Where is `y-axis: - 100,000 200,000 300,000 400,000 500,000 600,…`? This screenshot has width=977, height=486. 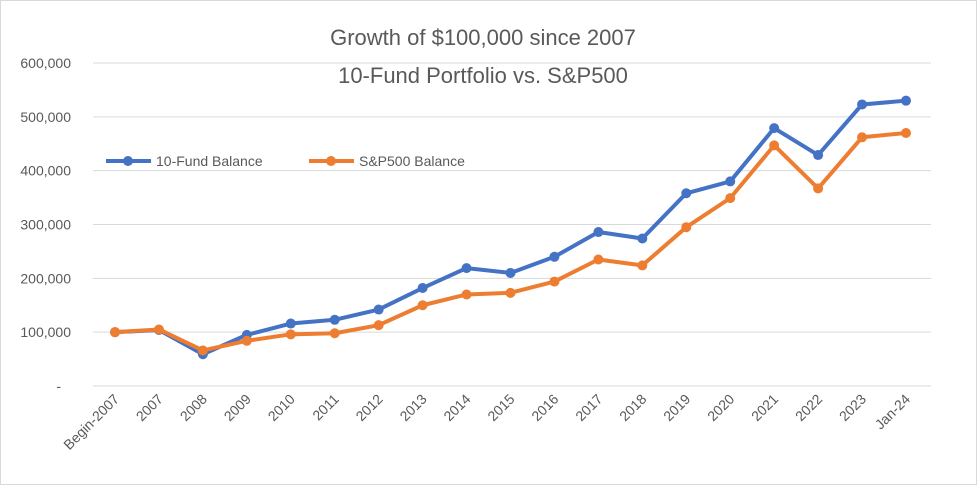
y-axis: - 100,000 200,000 300,000 400,000 500,000 600,… is located at coordinates (45, 224).